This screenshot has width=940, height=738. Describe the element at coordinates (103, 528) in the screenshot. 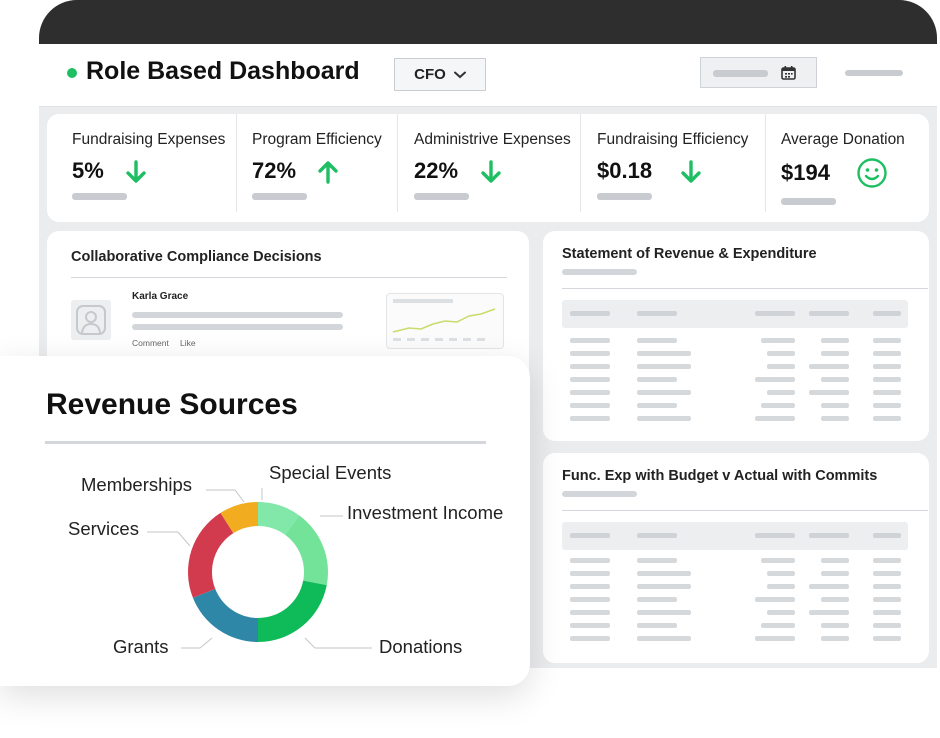

I see `slice-label-services: Services` at that location.